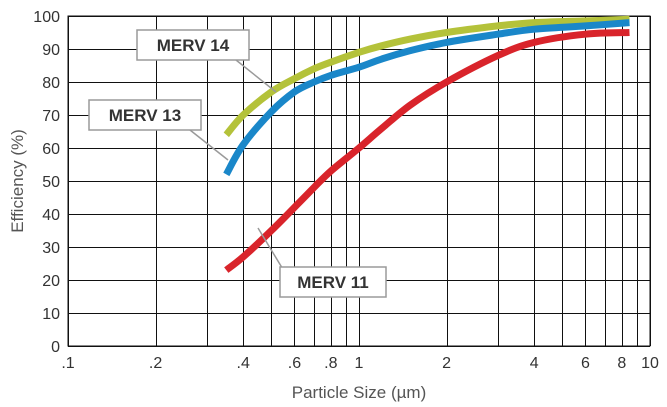  I want to click on callout-merv-14: MERV 14, so click(206, 61).